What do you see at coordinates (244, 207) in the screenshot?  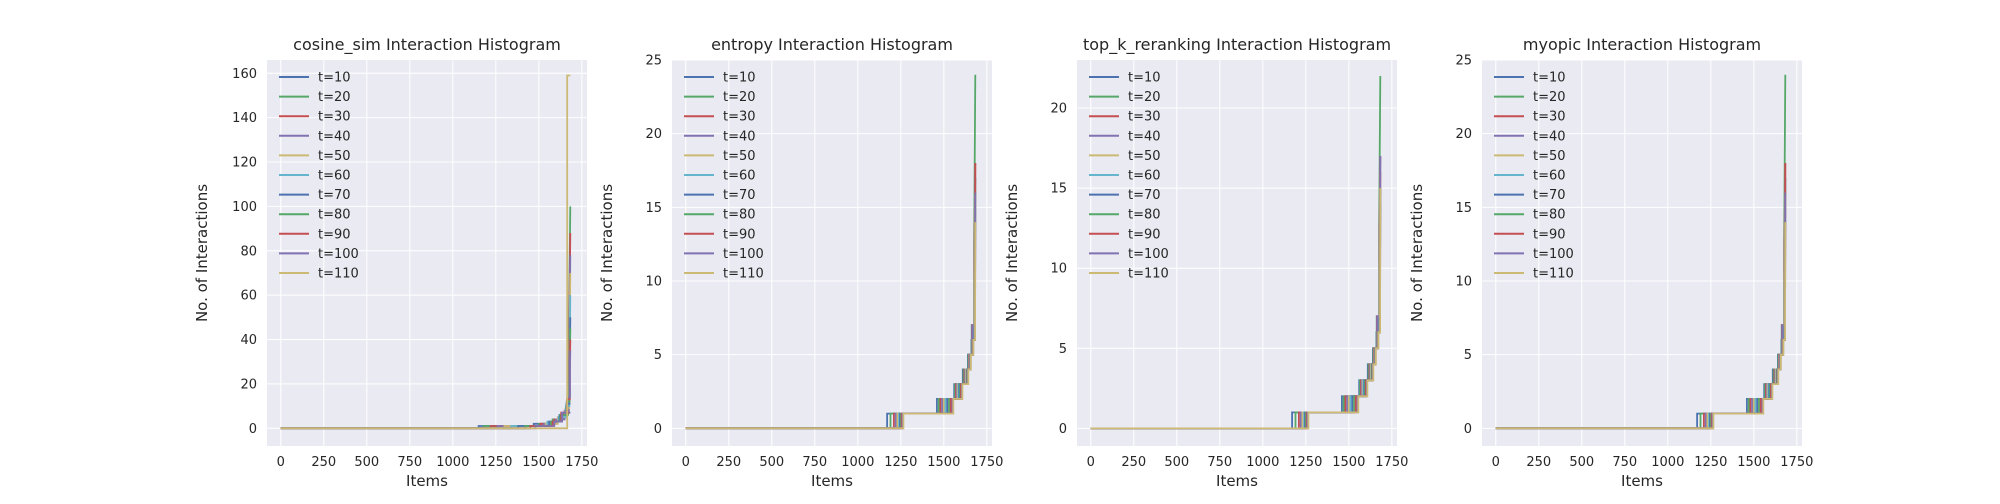 I see `y-tick-label: 100` at bounding box center [244, 207].